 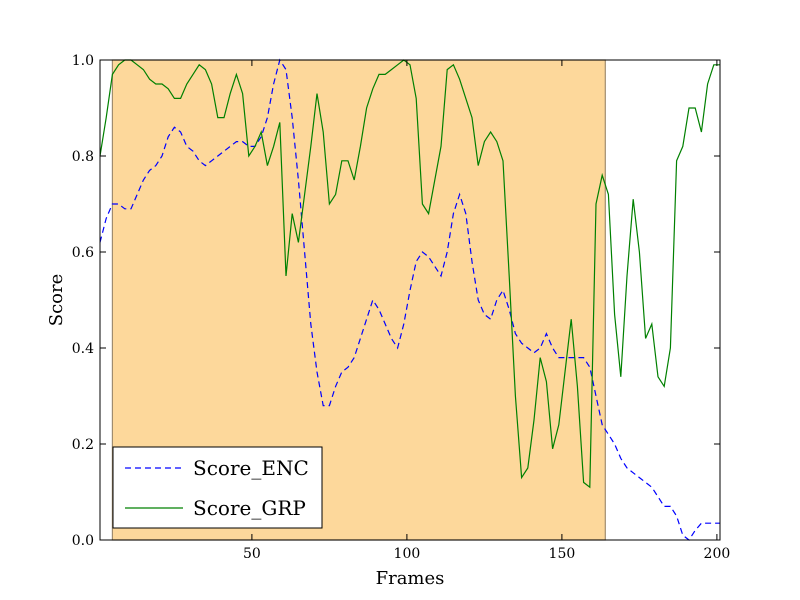 I want to click on y-tick-label: 0.2, so click(x=83, y=445).